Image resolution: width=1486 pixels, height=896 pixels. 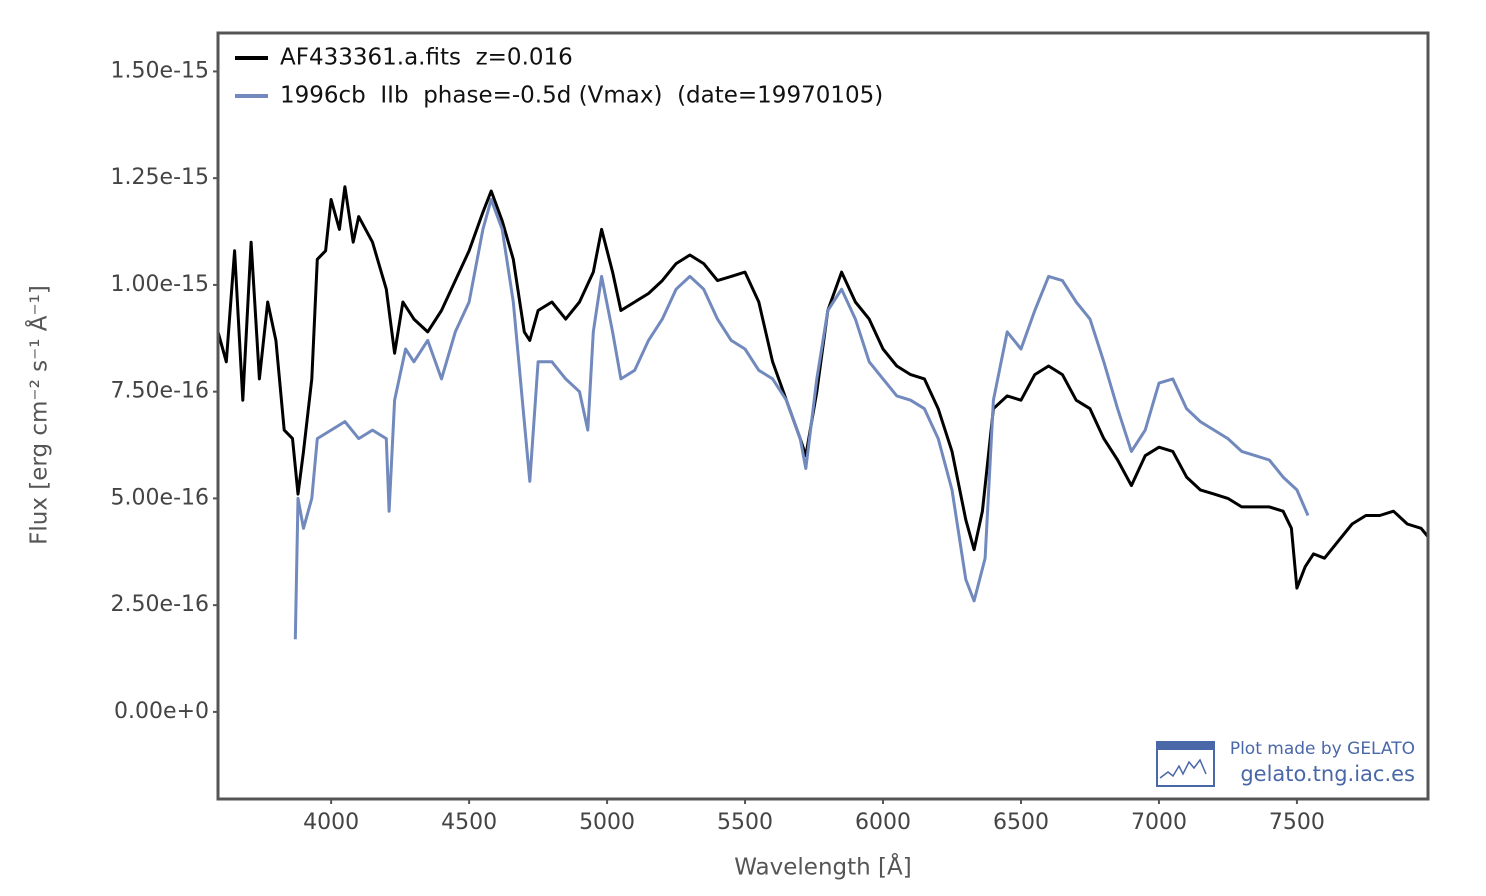 What do you see at coordinates (160, 391) in the screenshot?
I see `y-tick-label: 7.50e-16` at bounding box center [160, 391].